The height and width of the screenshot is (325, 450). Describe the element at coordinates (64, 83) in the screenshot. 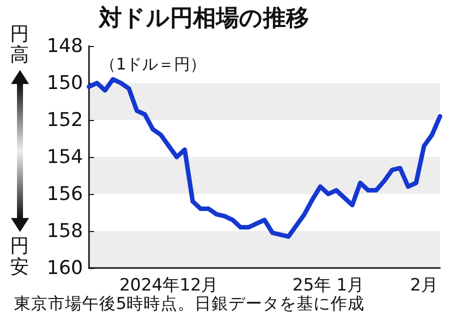

I see `y-tick-label: 150` at that location.